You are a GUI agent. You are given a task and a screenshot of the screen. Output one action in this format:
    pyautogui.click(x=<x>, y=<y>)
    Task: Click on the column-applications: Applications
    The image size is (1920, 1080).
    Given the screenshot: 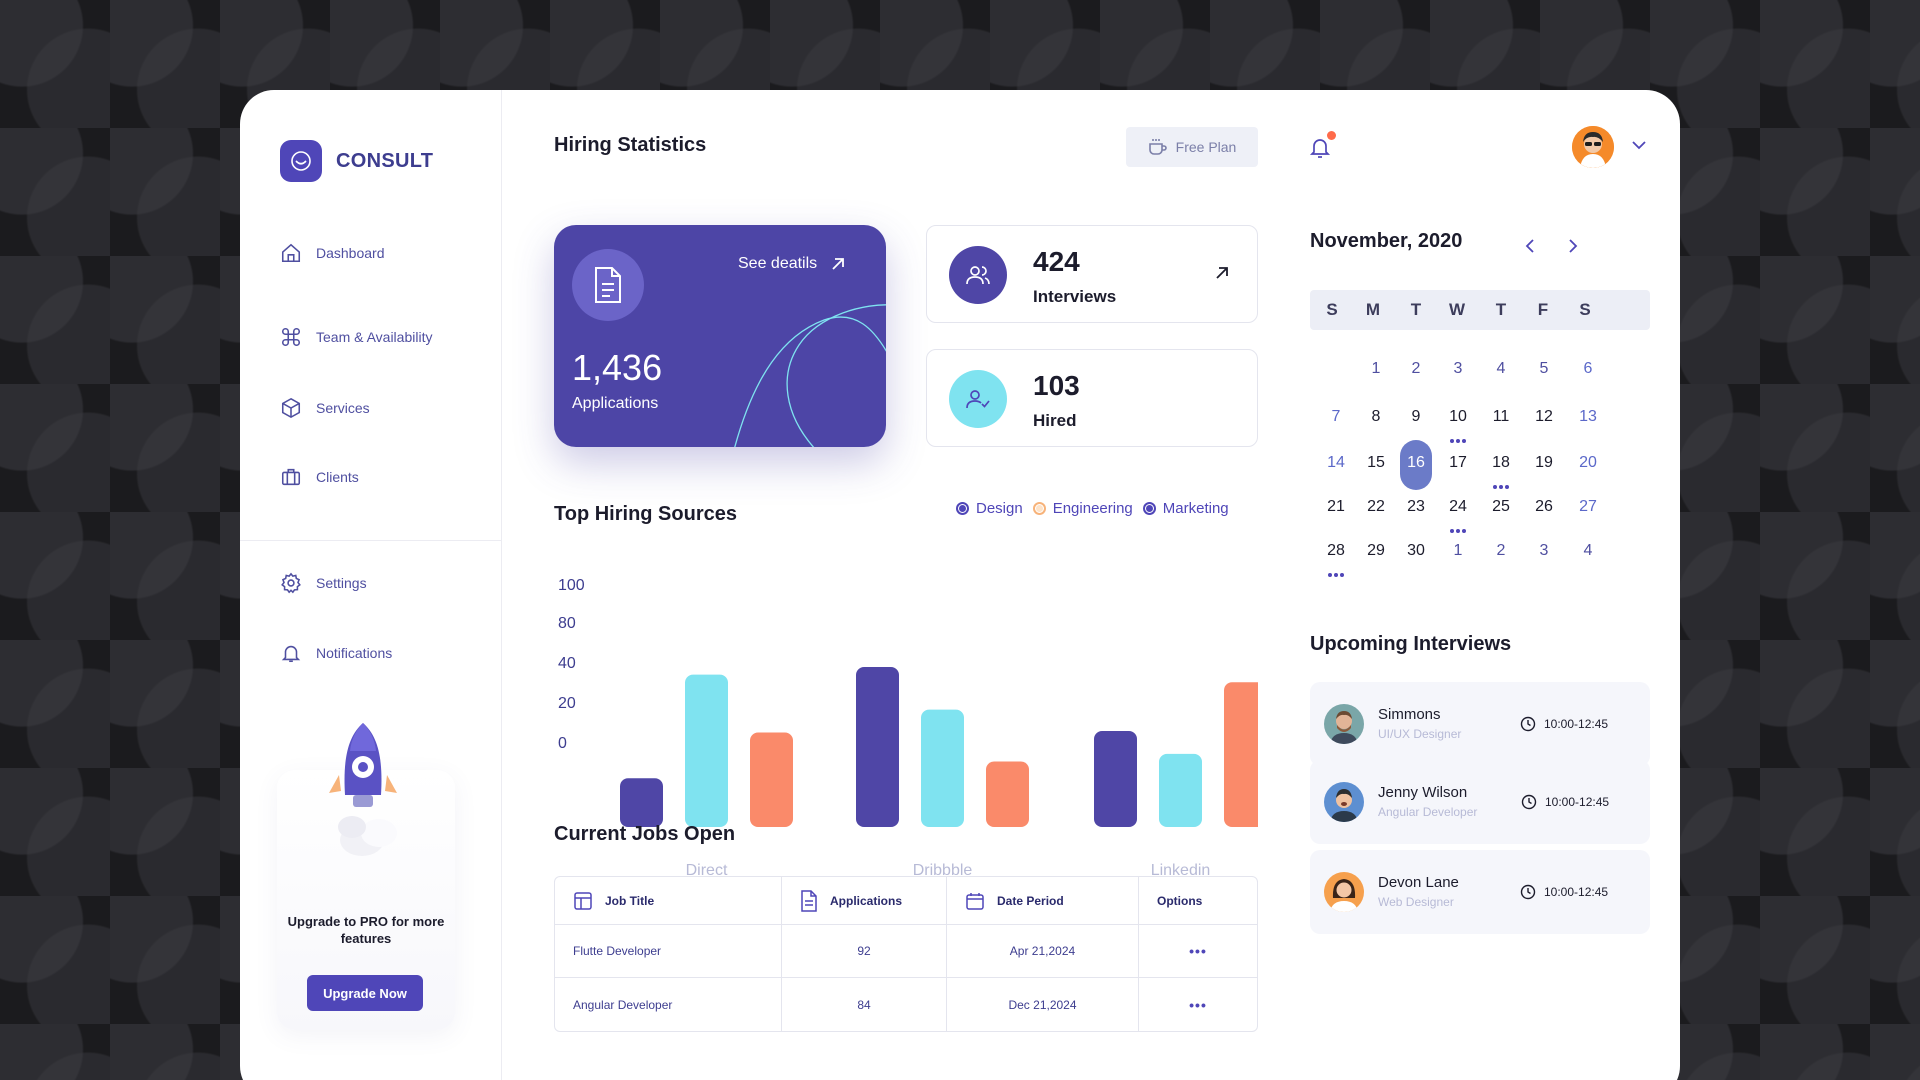 What is the action you would take?
    pyautogui.click(x=864, y=901)
    